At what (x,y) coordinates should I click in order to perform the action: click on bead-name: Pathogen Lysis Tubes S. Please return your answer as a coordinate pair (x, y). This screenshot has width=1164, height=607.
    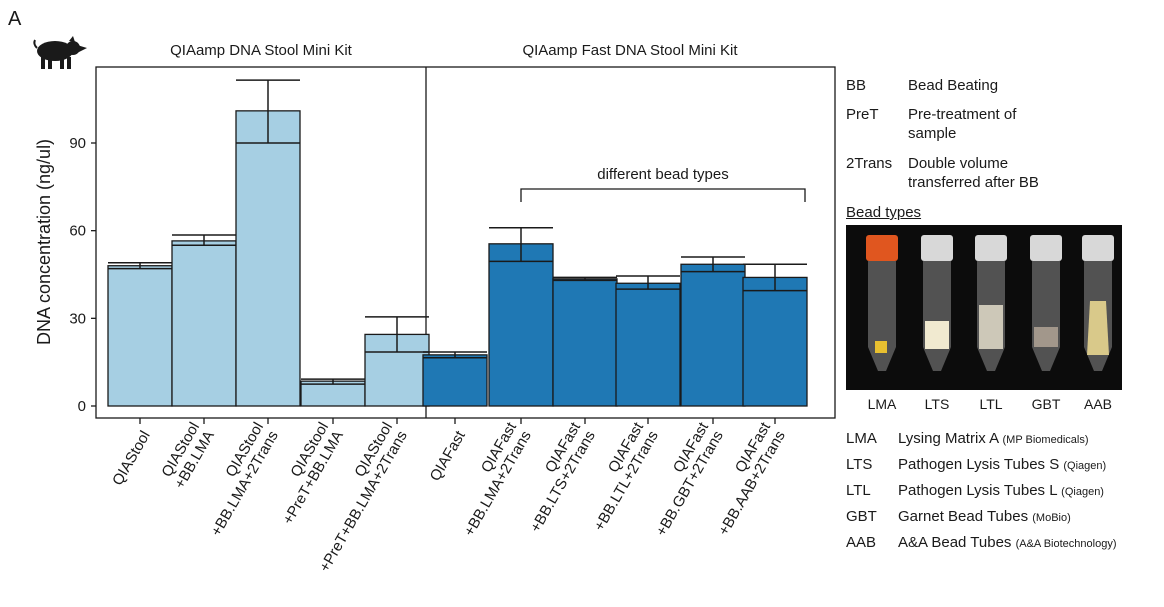
    Looking at the image, I should click on (981, 464).